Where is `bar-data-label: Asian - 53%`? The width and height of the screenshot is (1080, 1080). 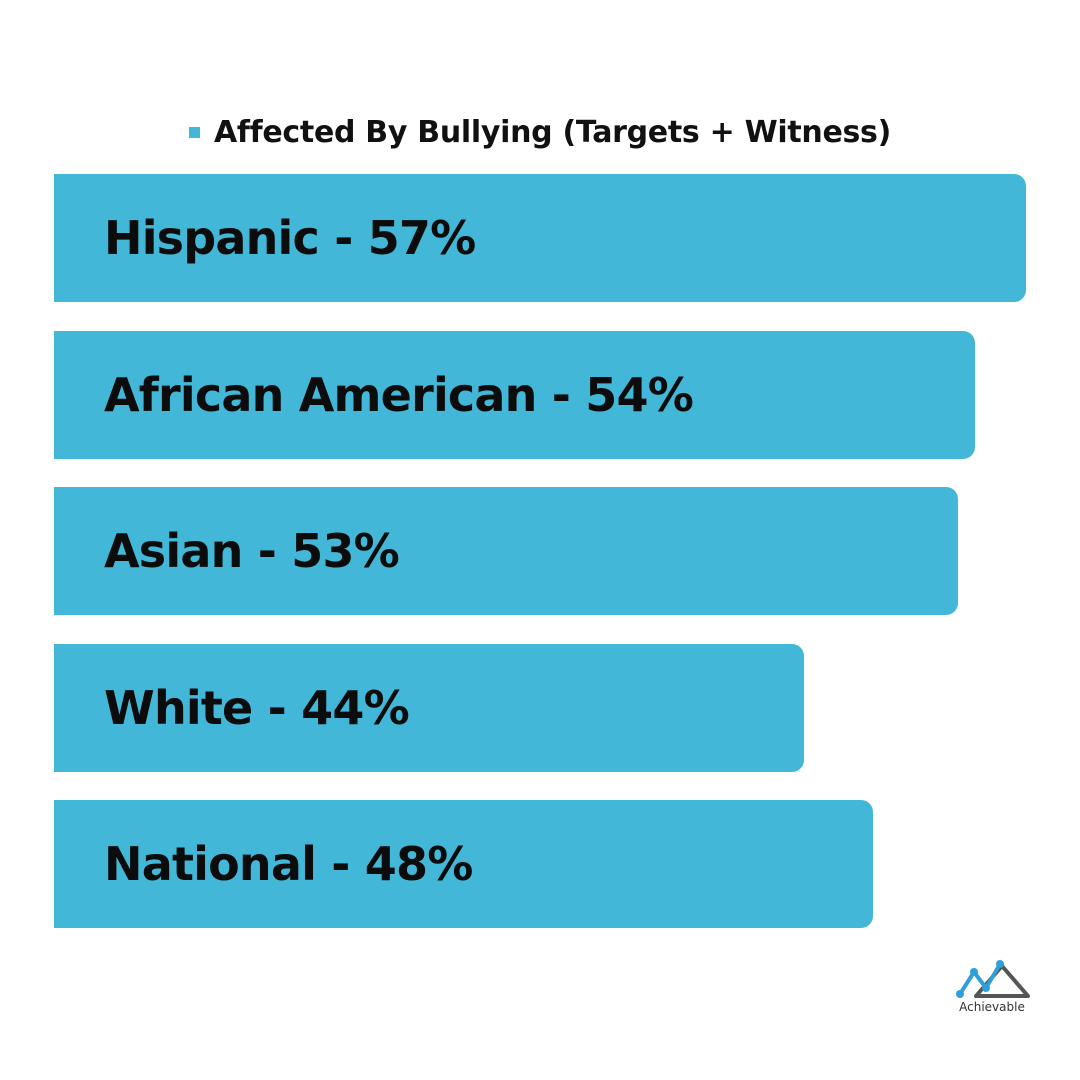 bar-data-label: Asian - 53% is located at coordinates (252, 551).